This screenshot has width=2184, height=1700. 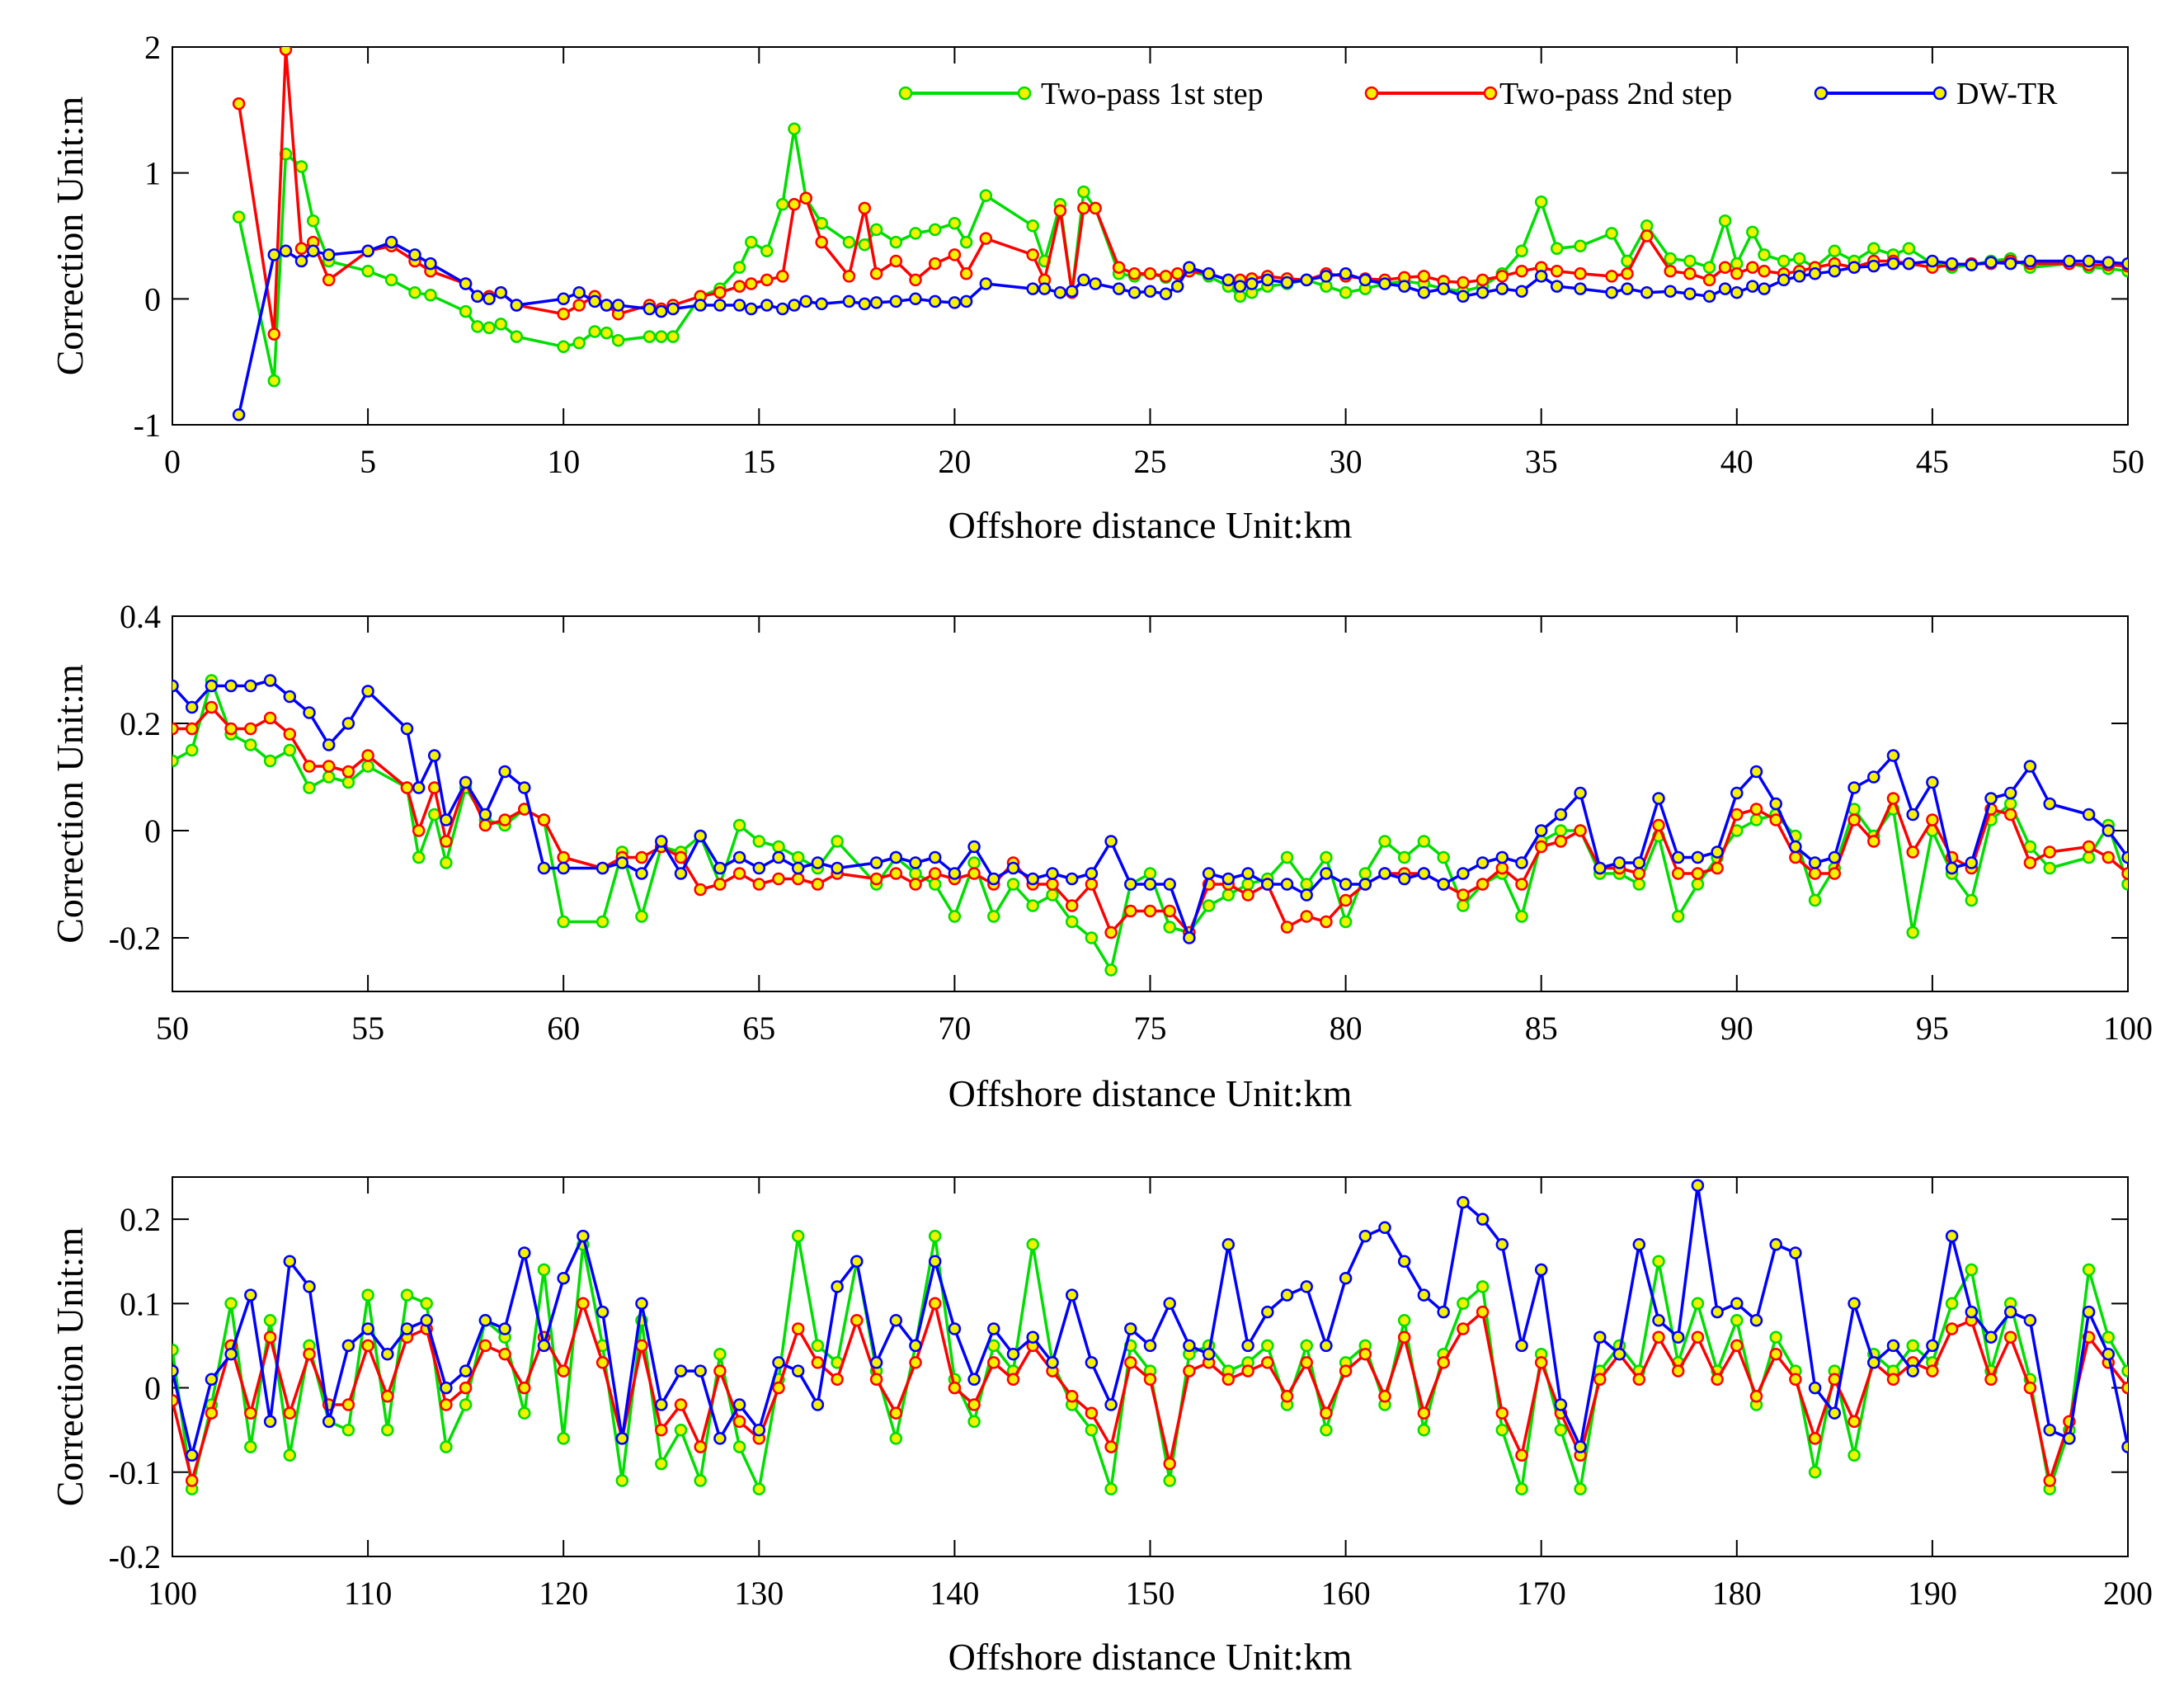 I want to click on x-tick-label: 35, so click(x=1541, y=461).